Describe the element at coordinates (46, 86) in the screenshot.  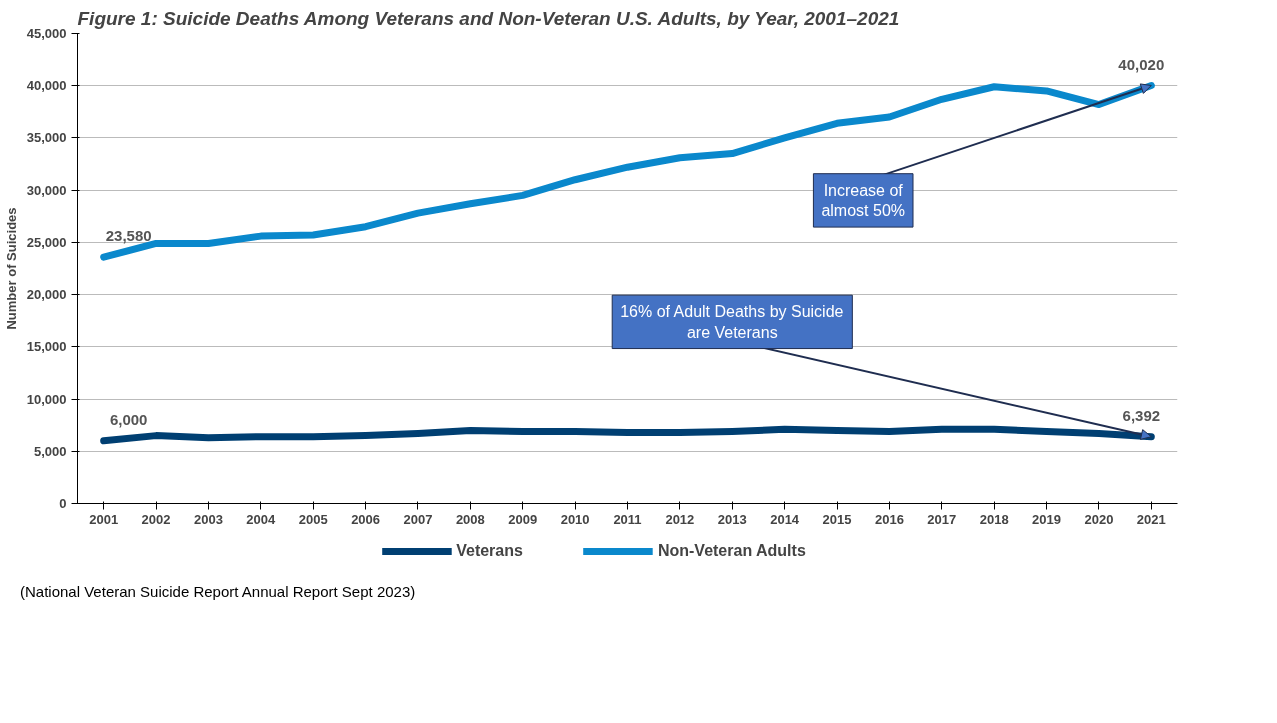
I see `y-tick-label: 40,000` at that location.